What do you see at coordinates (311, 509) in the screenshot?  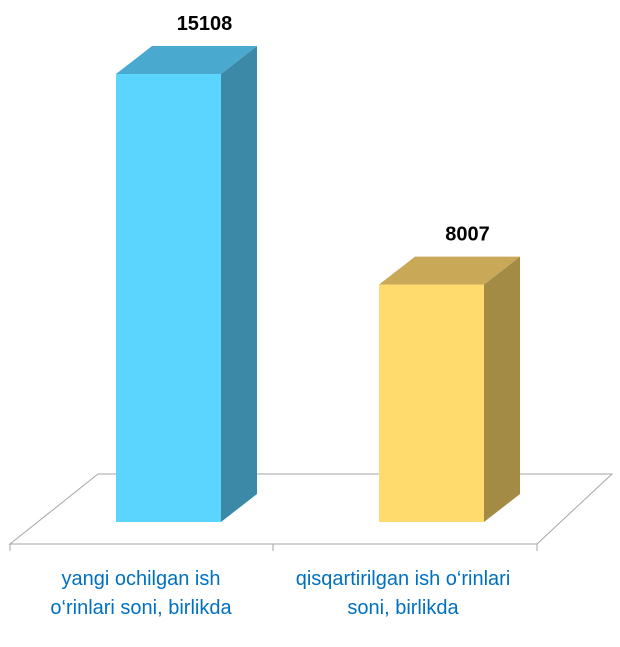 I see `floor` at bounding box center [311, 509].